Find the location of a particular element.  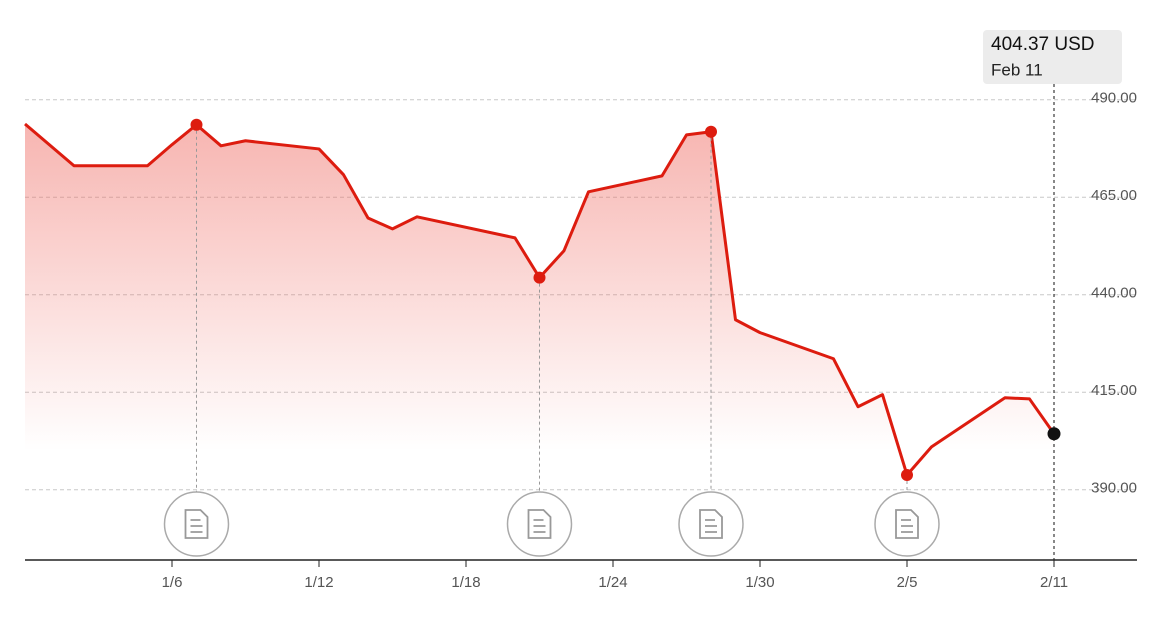

y-tick-label: 490.00 is located at coordinates (1114, 97).